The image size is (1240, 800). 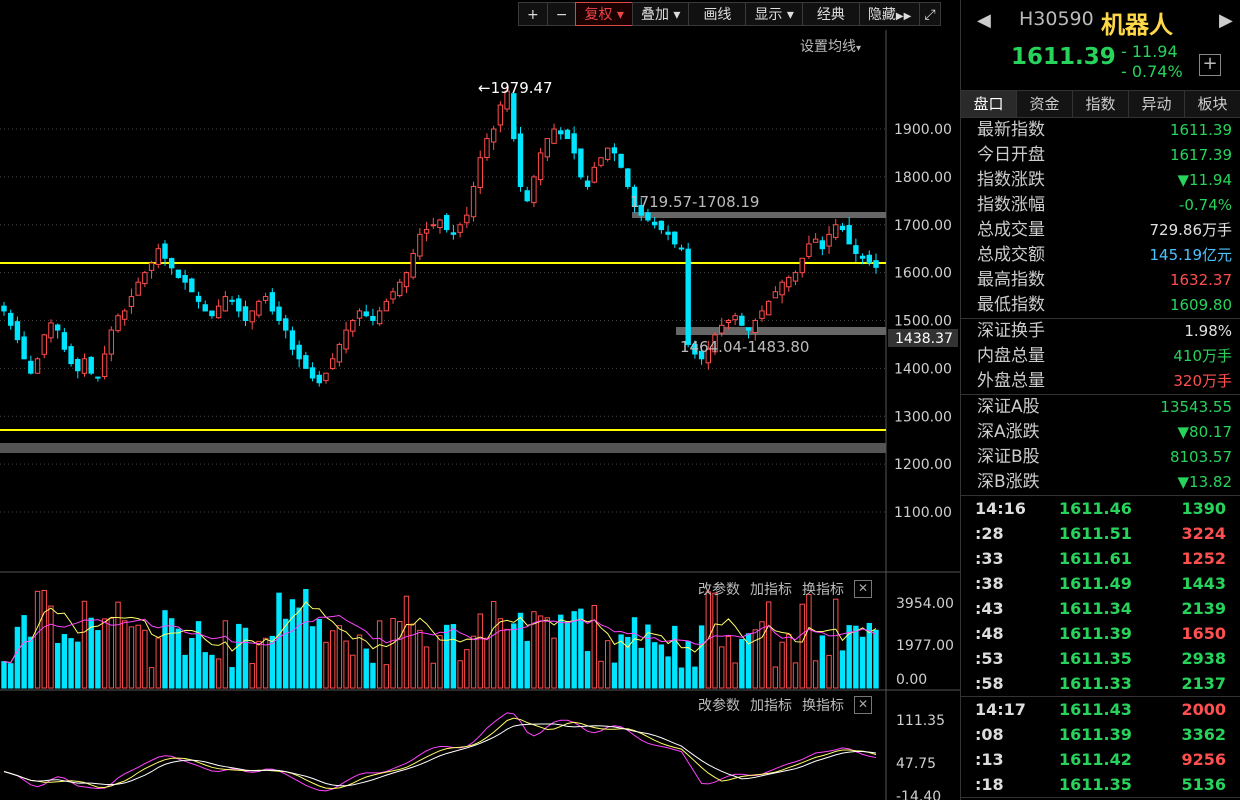 I want to click on tick-price: 1611.49, so click(x=1095, y=583).